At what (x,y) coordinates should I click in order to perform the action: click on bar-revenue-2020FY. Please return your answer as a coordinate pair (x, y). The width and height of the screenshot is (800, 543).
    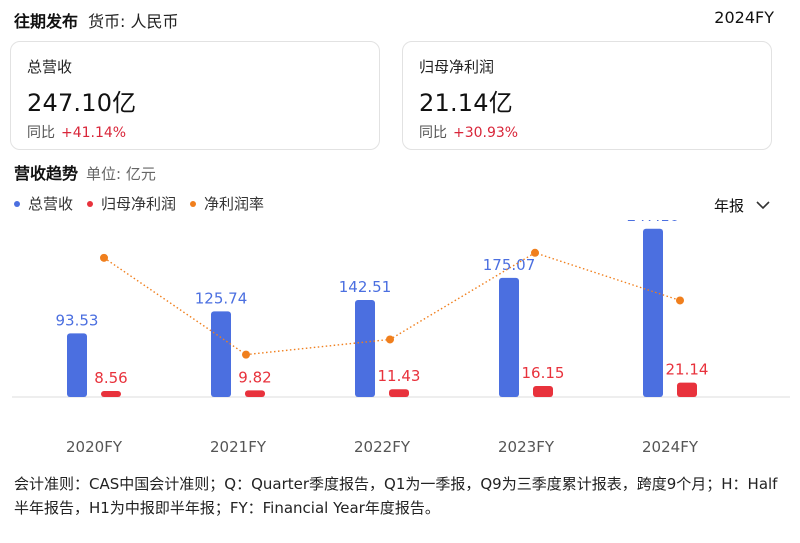
    Looking at the image, I should click on (77, 365).